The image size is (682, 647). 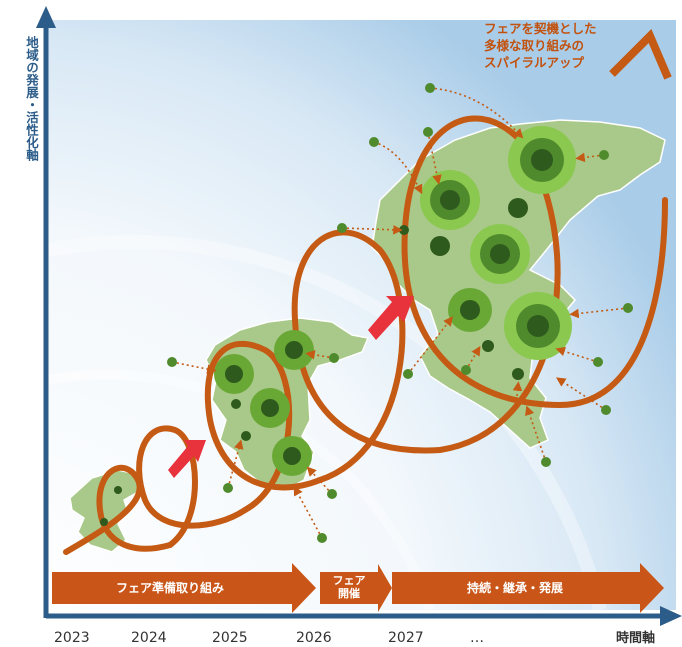 I want to click on year-2024: 2024, so click(x=149, y=638).